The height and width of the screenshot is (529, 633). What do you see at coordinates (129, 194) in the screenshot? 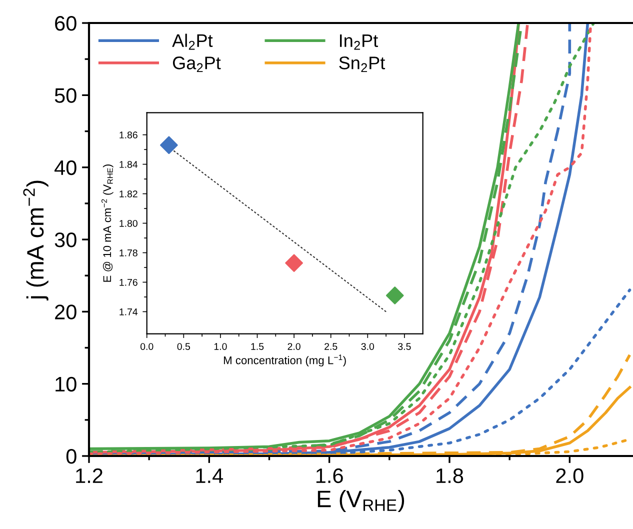
I see `y-tick-label: 1.82` at bounding box center [129, 194].